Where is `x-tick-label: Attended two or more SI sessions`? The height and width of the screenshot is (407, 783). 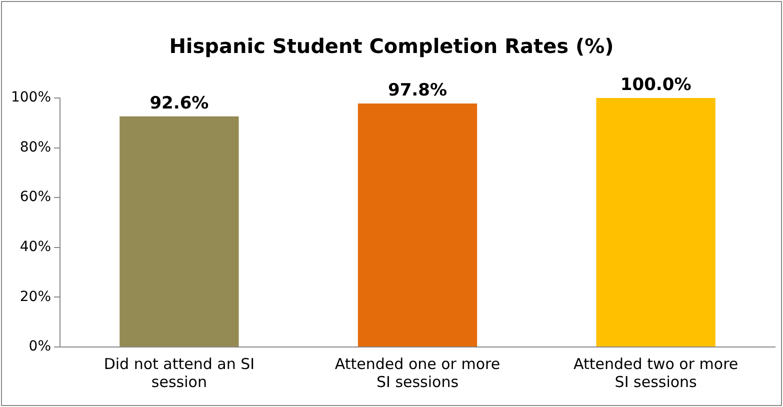
x-tick-label: Attended two or more SI sessions is located at coordinates (656, 372).